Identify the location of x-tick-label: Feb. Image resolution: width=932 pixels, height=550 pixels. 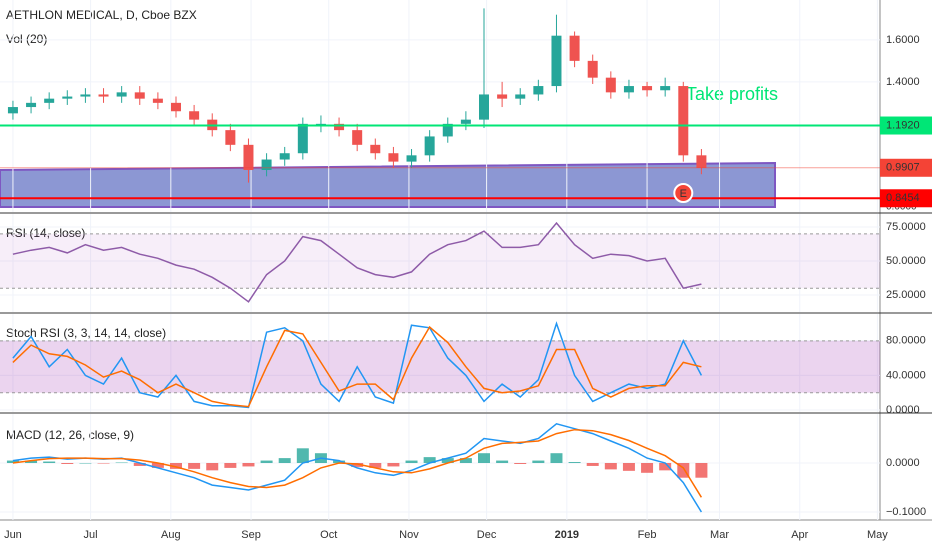
(647, 535).